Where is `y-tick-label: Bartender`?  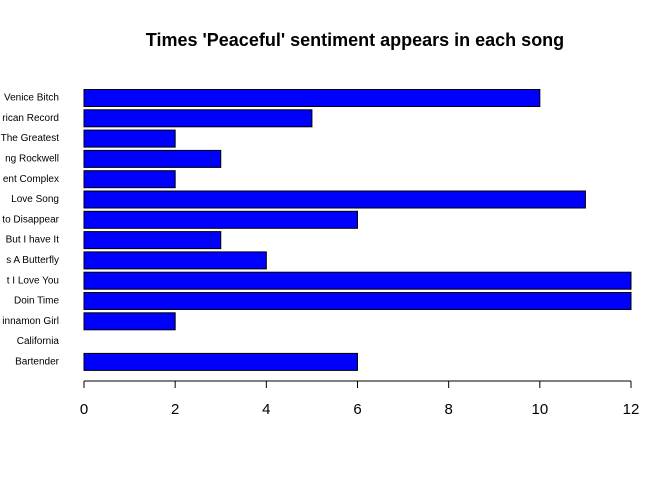
y-tick-label: Bartender is located at coordinates (37, 362).